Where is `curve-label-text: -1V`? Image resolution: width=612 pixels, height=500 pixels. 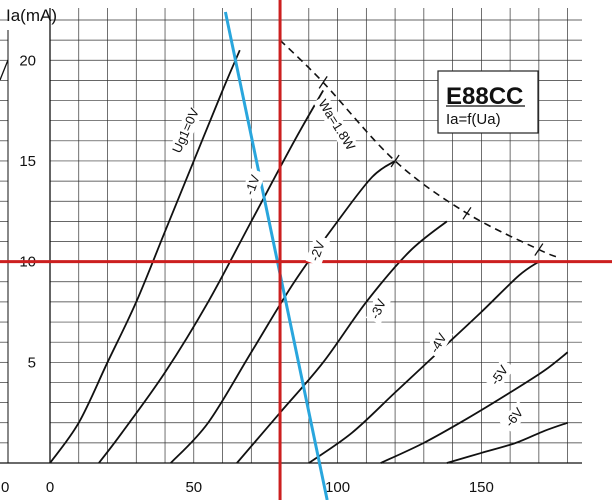
curve-label-text: -1V is located at coordinates (252, 185).